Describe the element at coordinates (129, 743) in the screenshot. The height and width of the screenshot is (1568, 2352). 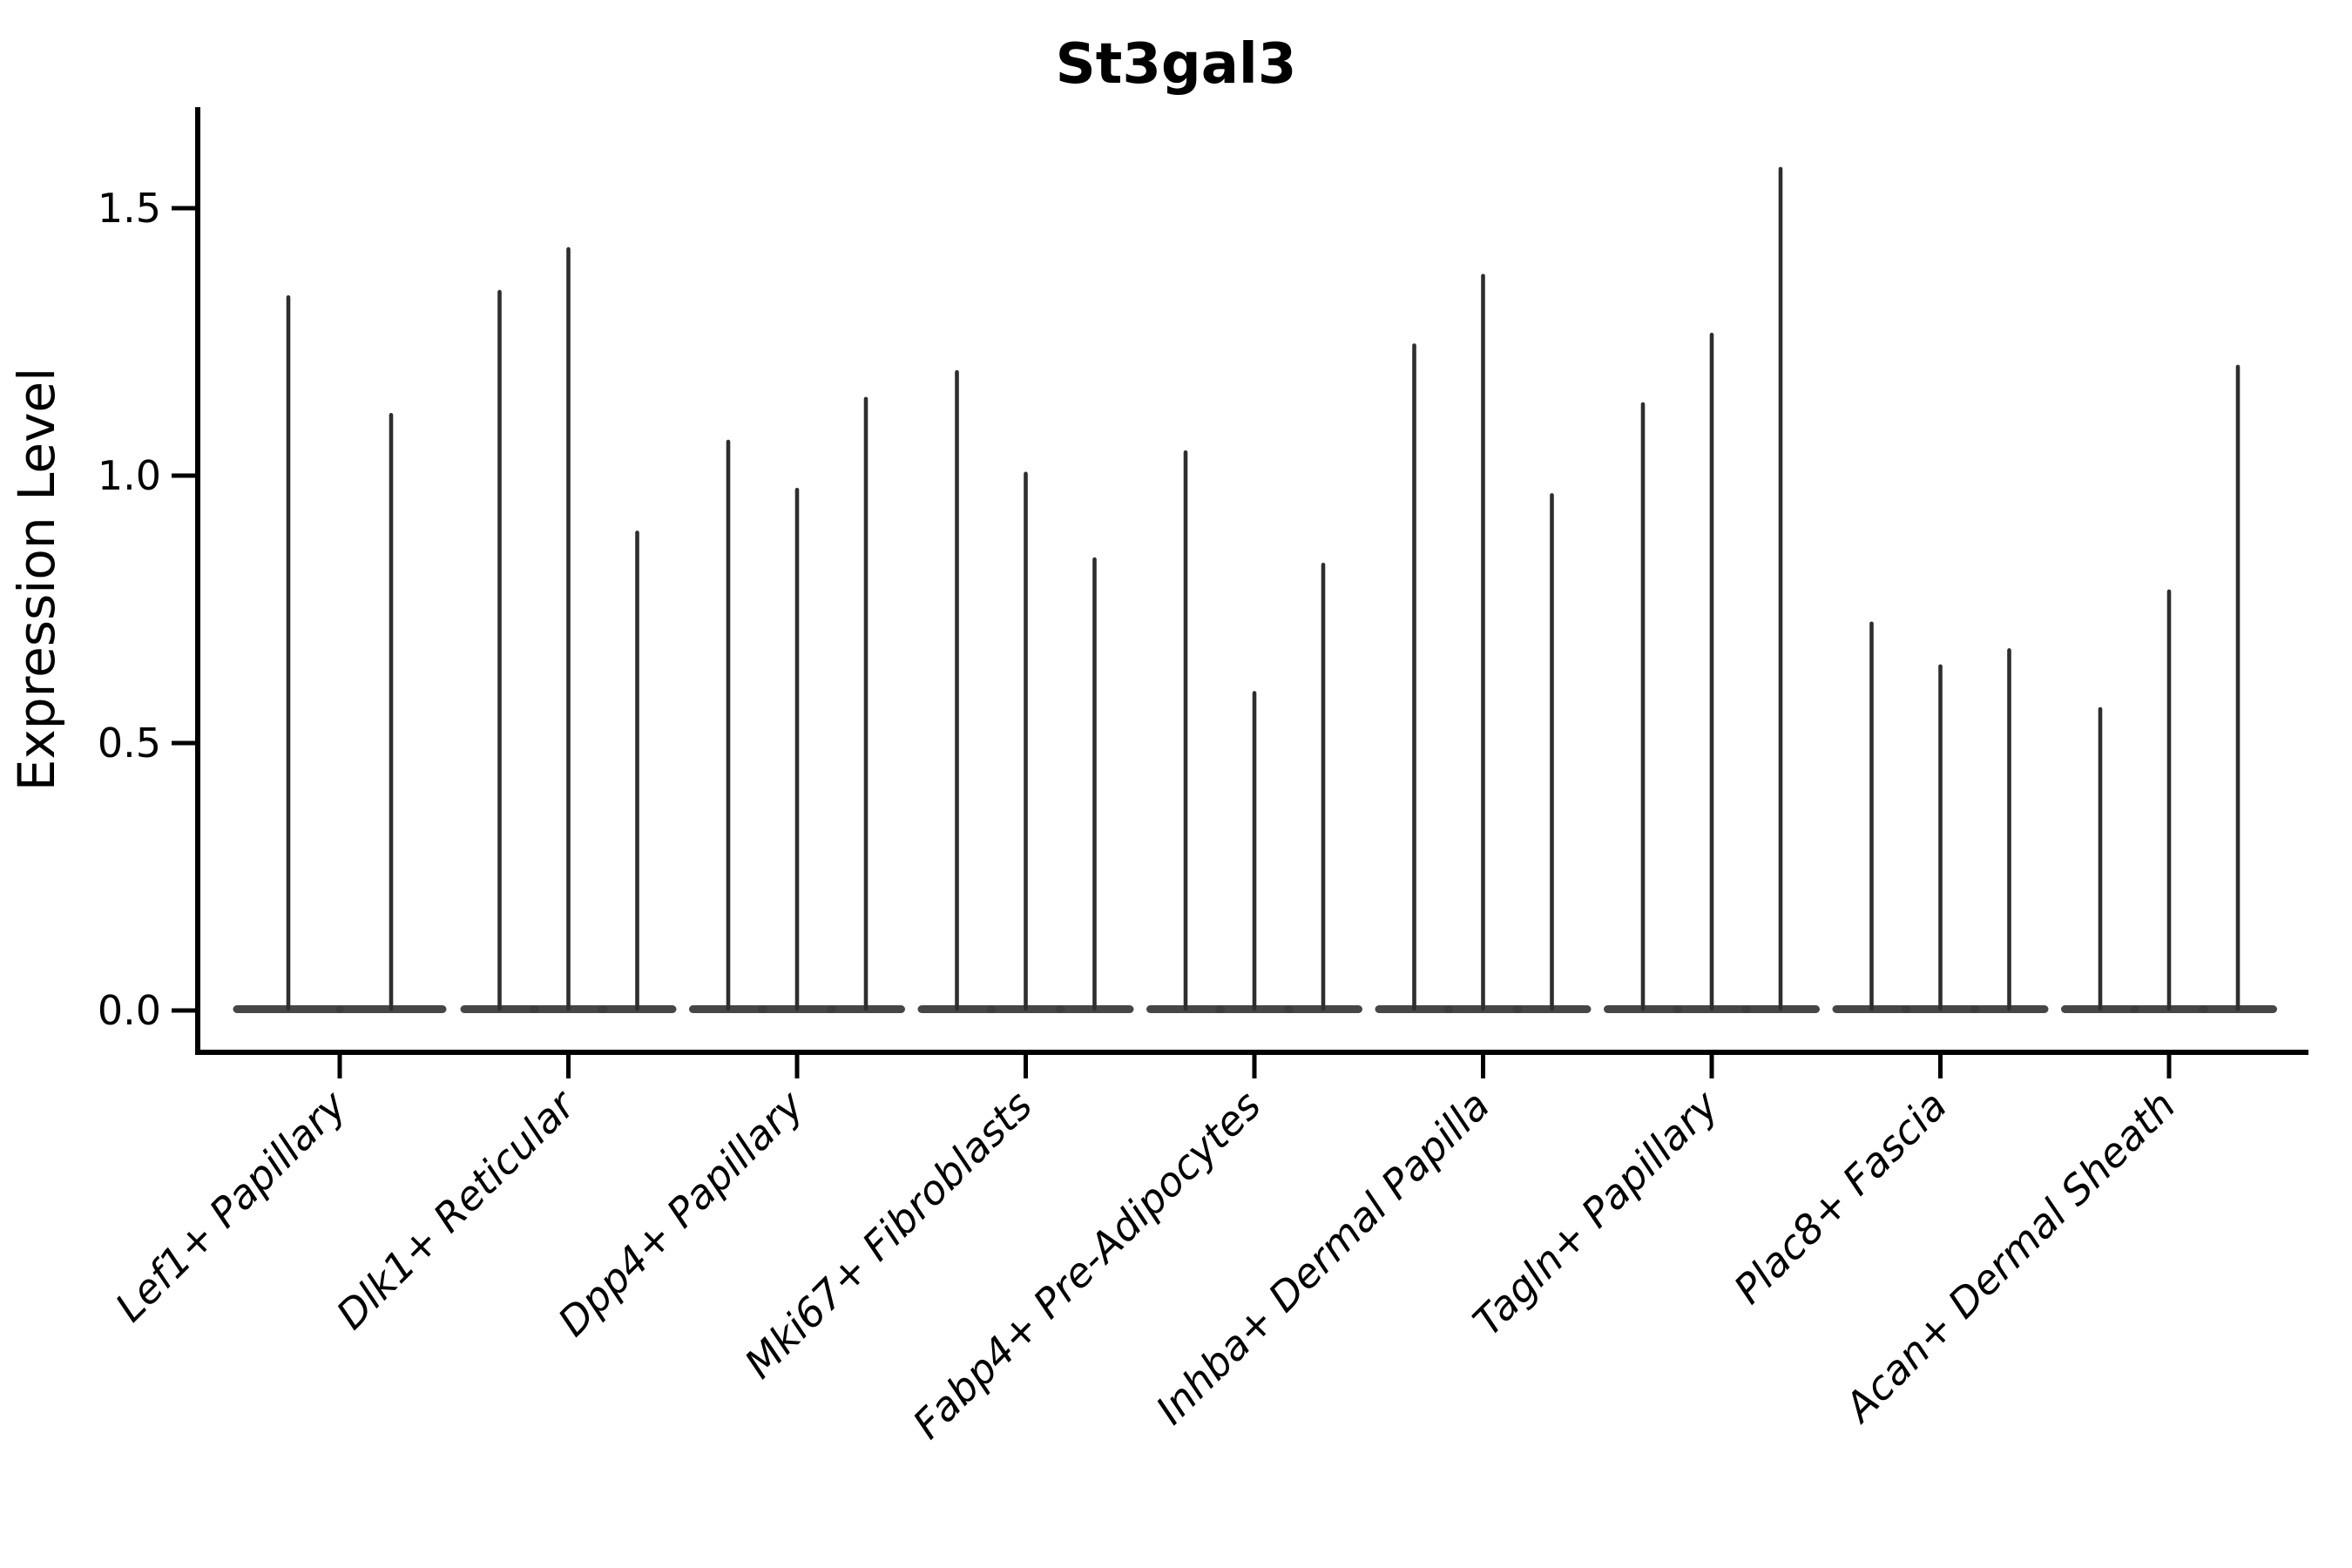
I see `y-tick-label: 0.5` at that location.